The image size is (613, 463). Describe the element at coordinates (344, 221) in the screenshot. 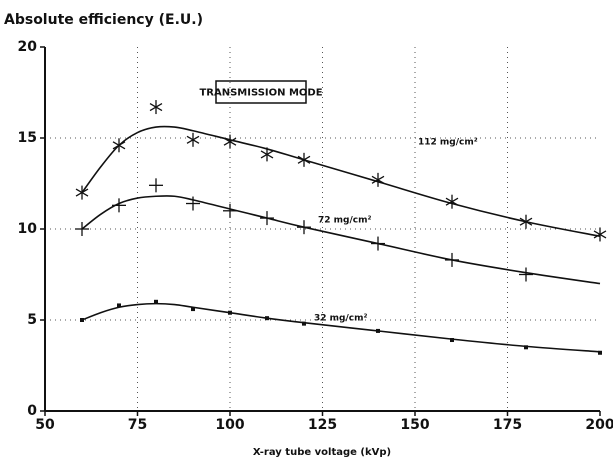

I see `series-label: 72 mg/cm²` at that location.